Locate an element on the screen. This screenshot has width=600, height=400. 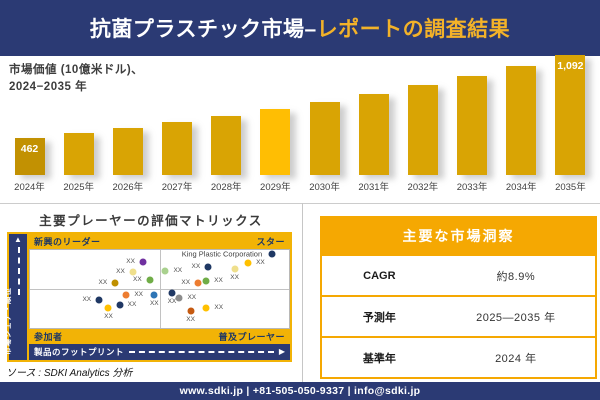
insights-row: CAGR 約8.9% is located at coordinates (458, 274).